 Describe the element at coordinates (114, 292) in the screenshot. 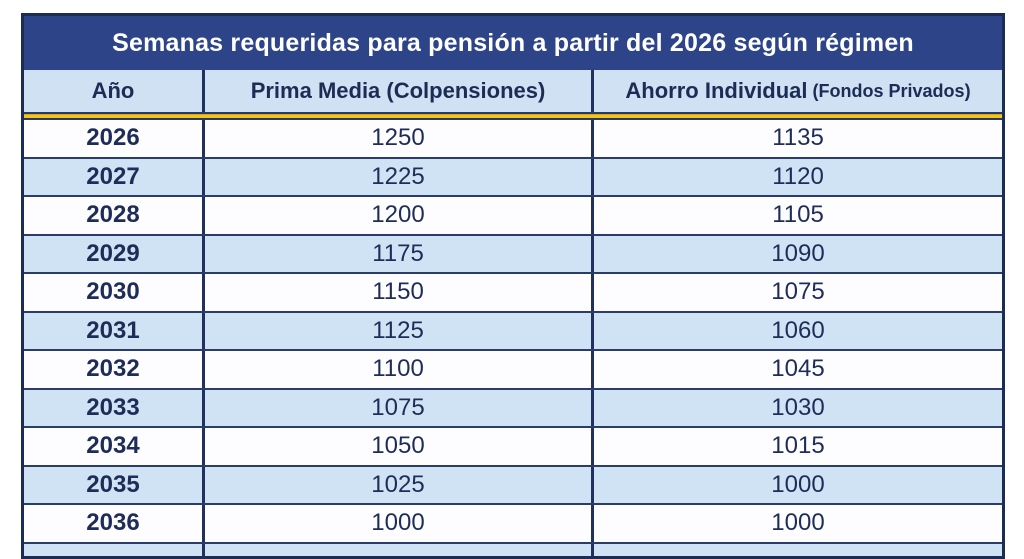

I see `year-cell: 2030` at that location.